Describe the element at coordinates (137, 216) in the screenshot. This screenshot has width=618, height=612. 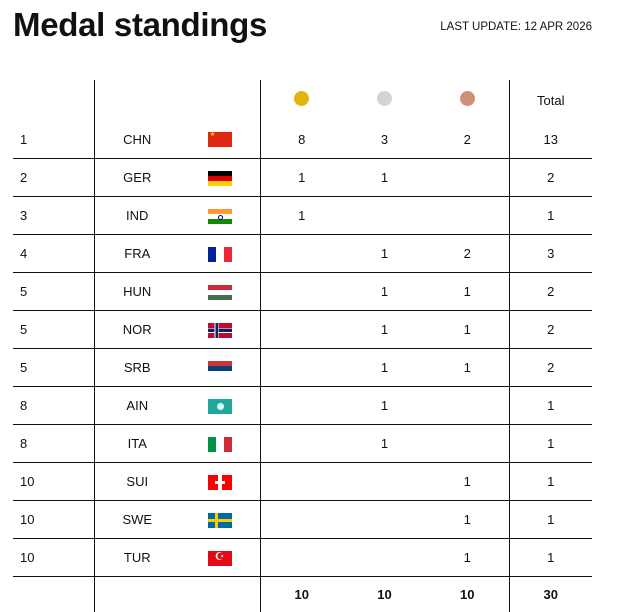
I see `country-code: IND` at that location.